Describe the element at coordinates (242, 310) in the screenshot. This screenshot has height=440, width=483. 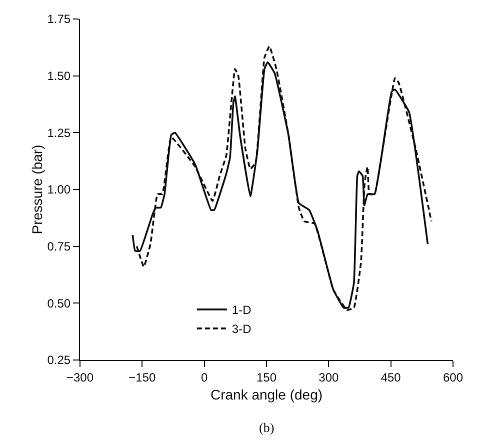
I see `legend-label: 1-D` at that location.